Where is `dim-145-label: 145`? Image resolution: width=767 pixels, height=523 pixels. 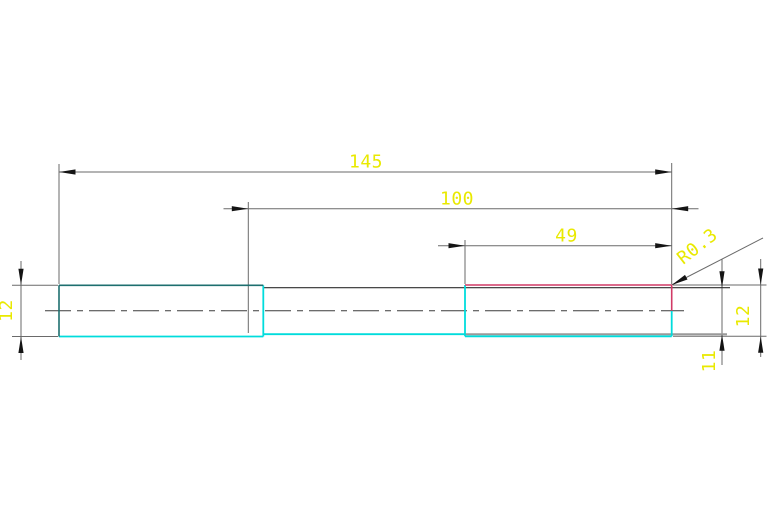 dim-145-label: 145 is located at coordinates (366, 162).